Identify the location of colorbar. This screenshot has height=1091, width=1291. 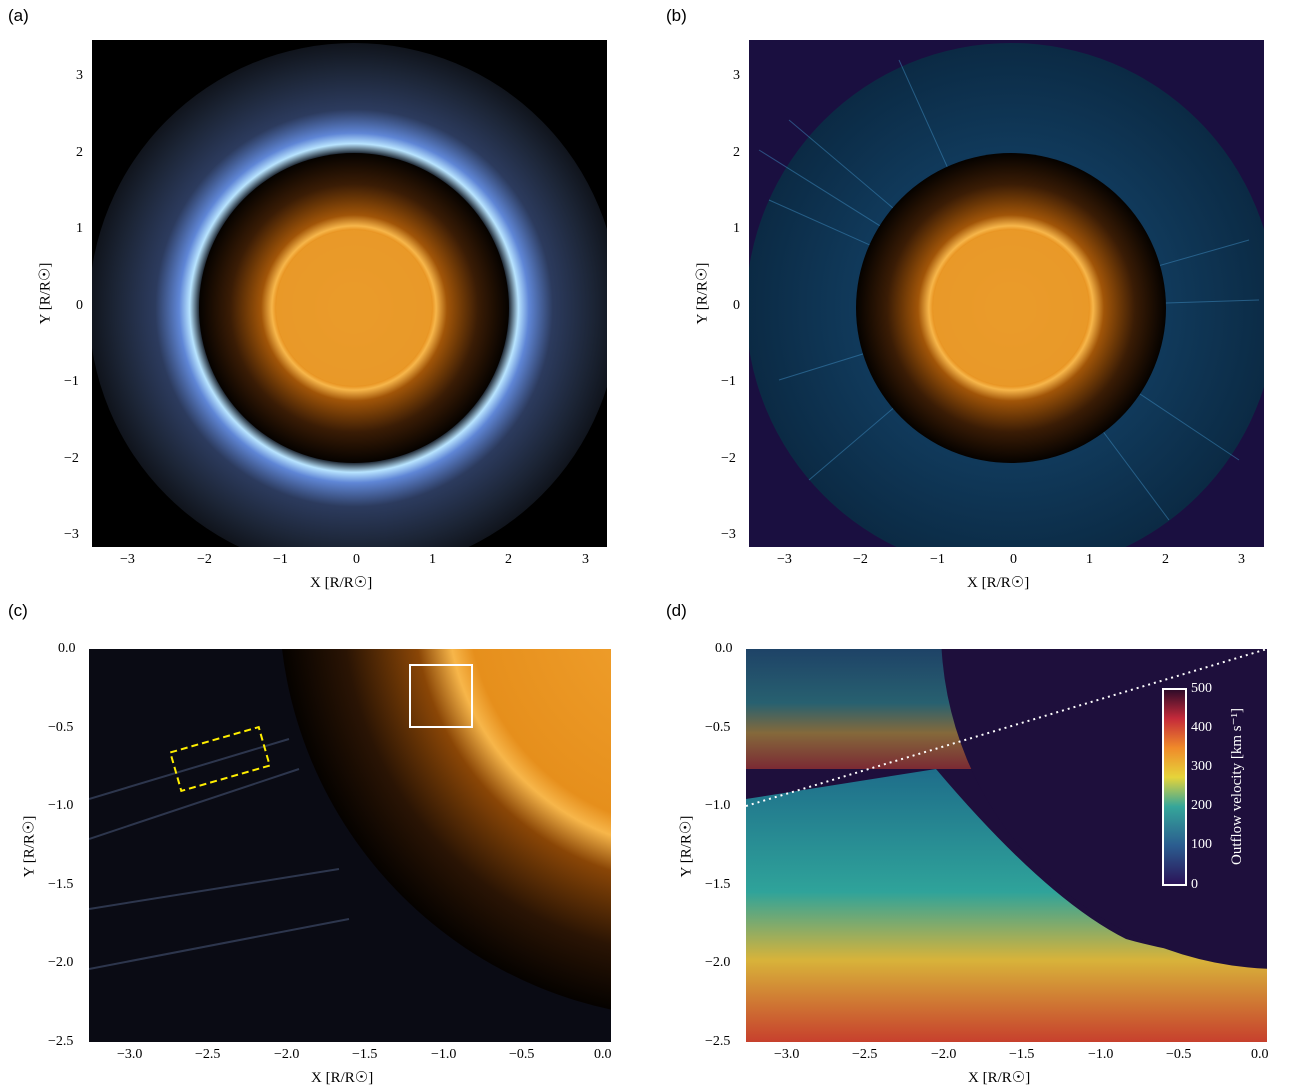
(1174, 787).